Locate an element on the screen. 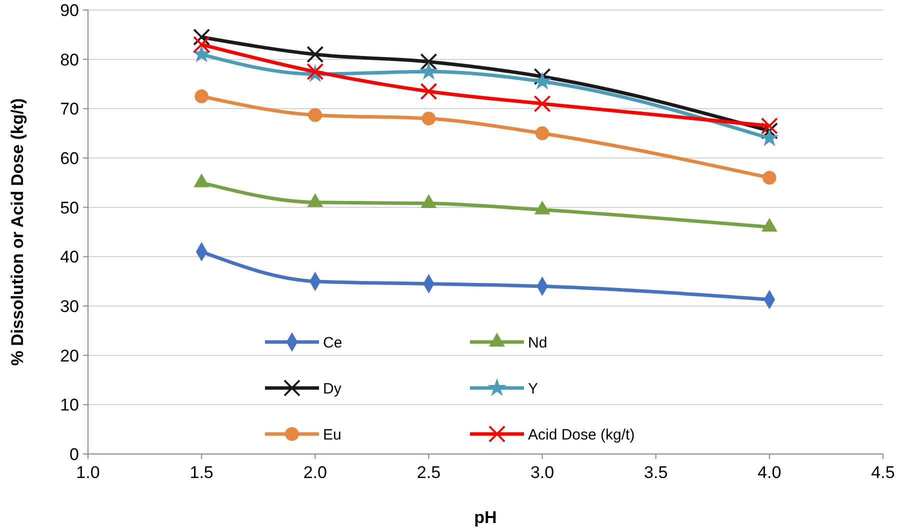 Image resolution: width=903 pixels, height=530 pixels. y-tick-label: 40 is located at coordinates (69, 257).